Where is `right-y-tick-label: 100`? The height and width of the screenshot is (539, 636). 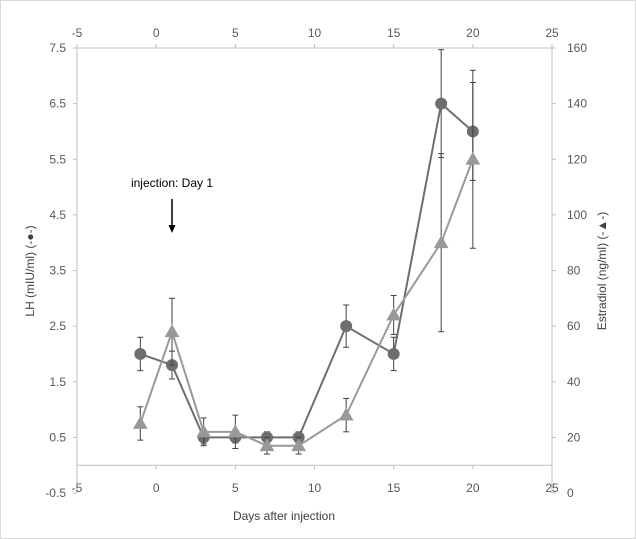 right-y-tick-label: 100 is located at coordinates (577, 215).